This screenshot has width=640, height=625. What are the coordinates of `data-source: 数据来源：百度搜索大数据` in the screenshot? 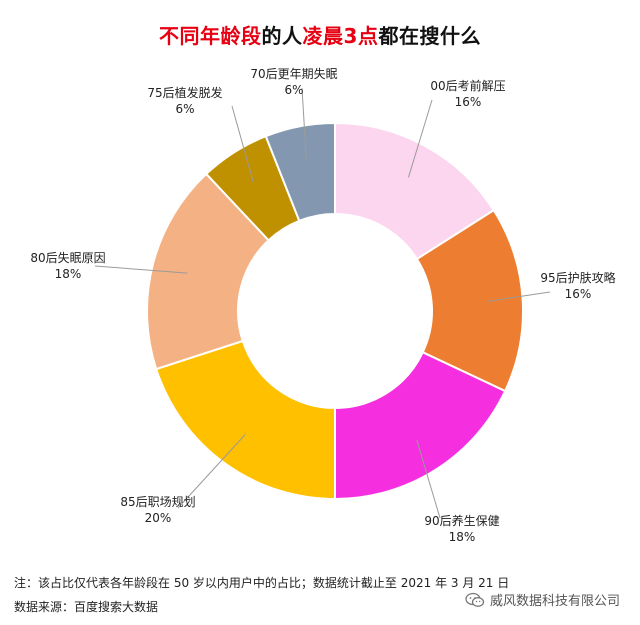 It's located at (86, 607).